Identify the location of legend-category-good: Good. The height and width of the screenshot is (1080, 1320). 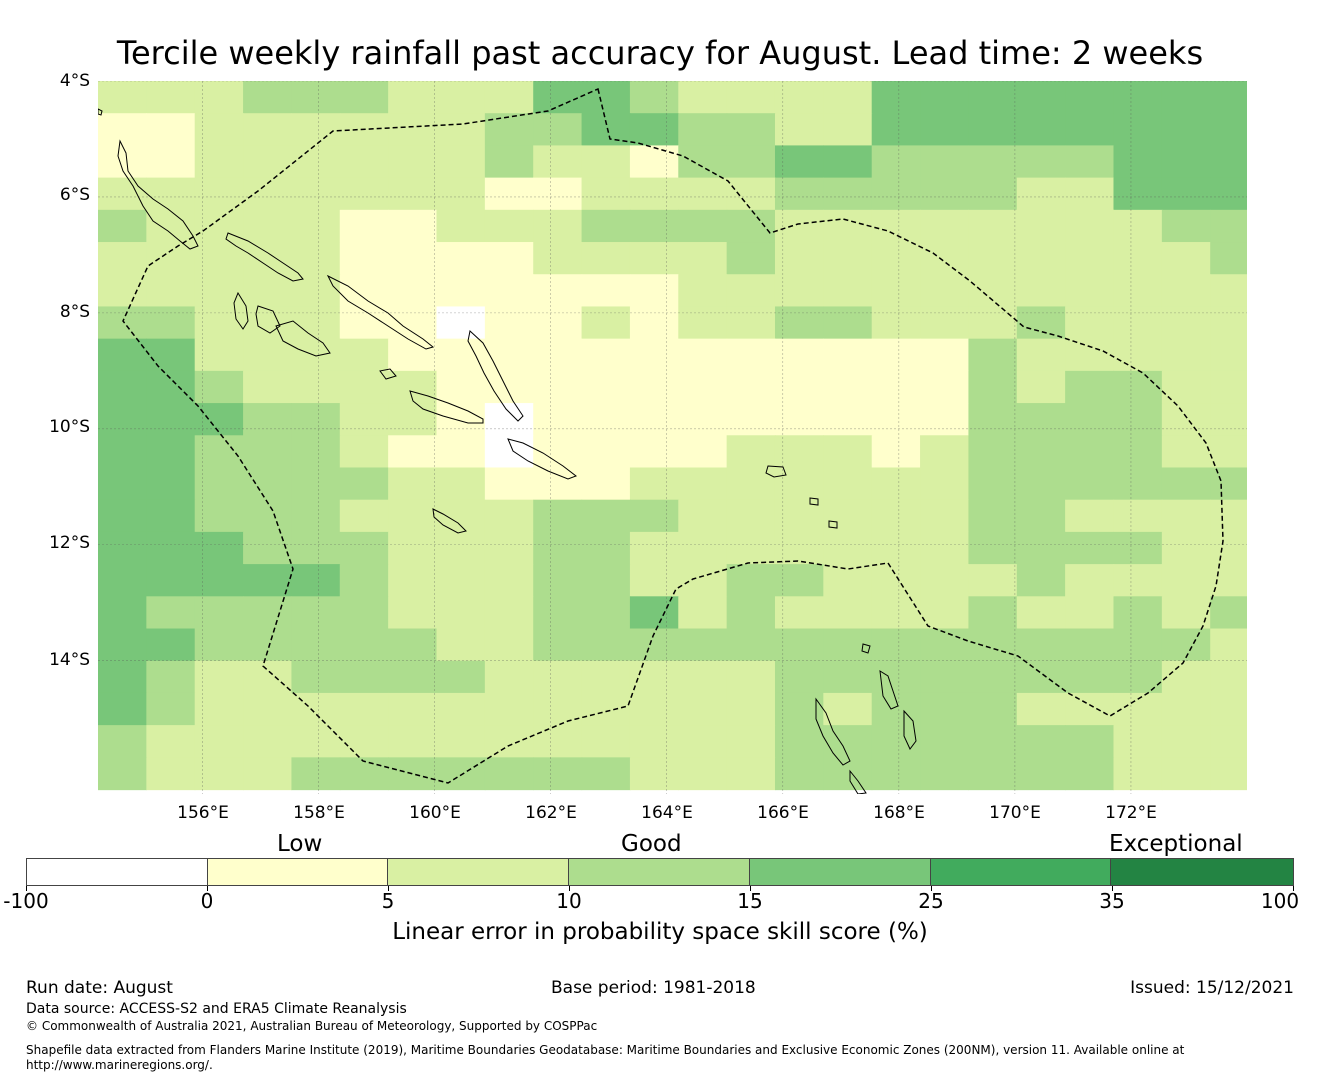
(651, 844).